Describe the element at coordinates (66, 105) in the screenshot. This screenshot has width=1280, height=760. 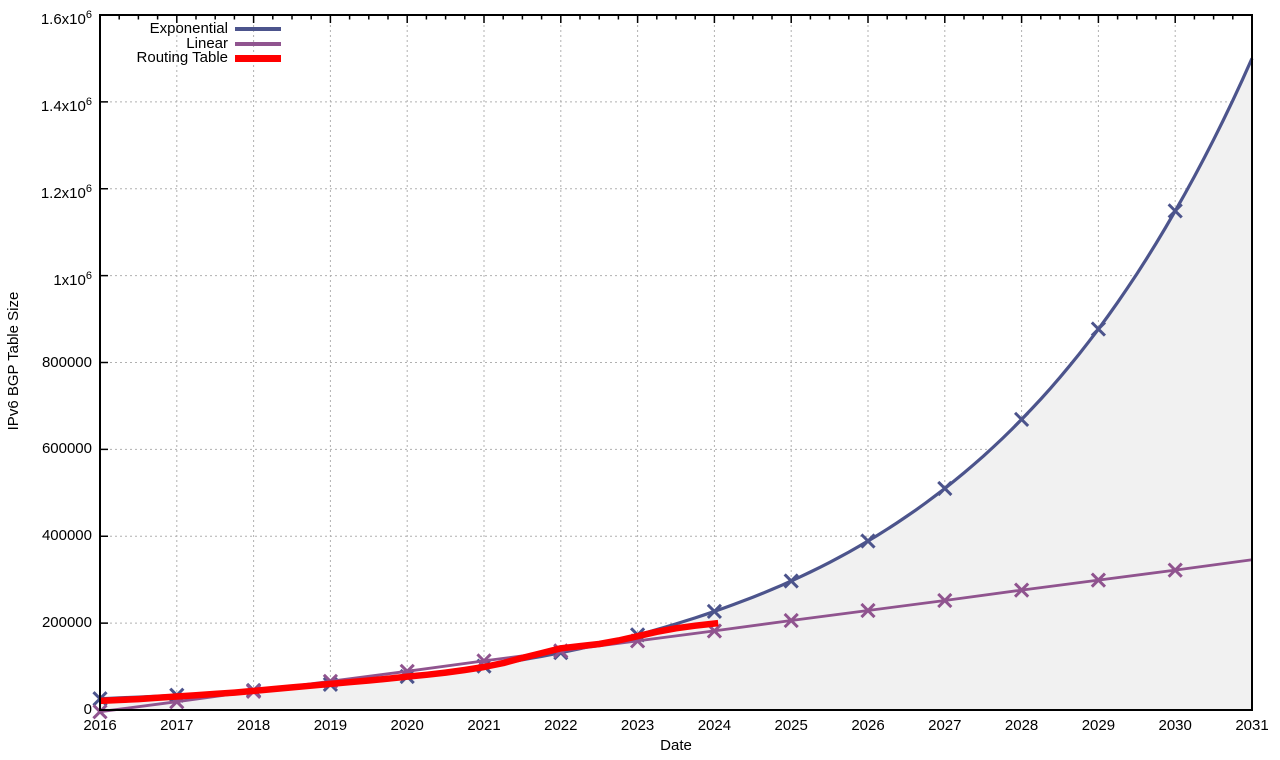
I see `y-tick-label: 1.4x10⁶` at that location.